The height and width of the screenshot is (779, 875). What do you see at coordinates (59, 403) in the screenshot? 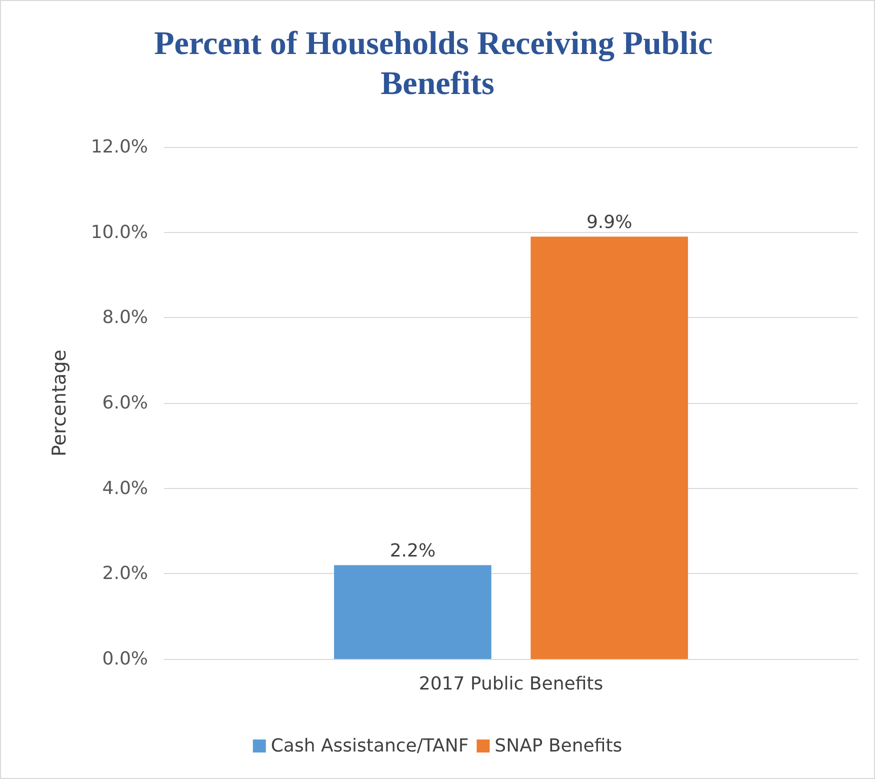
I see `y-axis-title: Percentage` at bounding box center [59, 403].